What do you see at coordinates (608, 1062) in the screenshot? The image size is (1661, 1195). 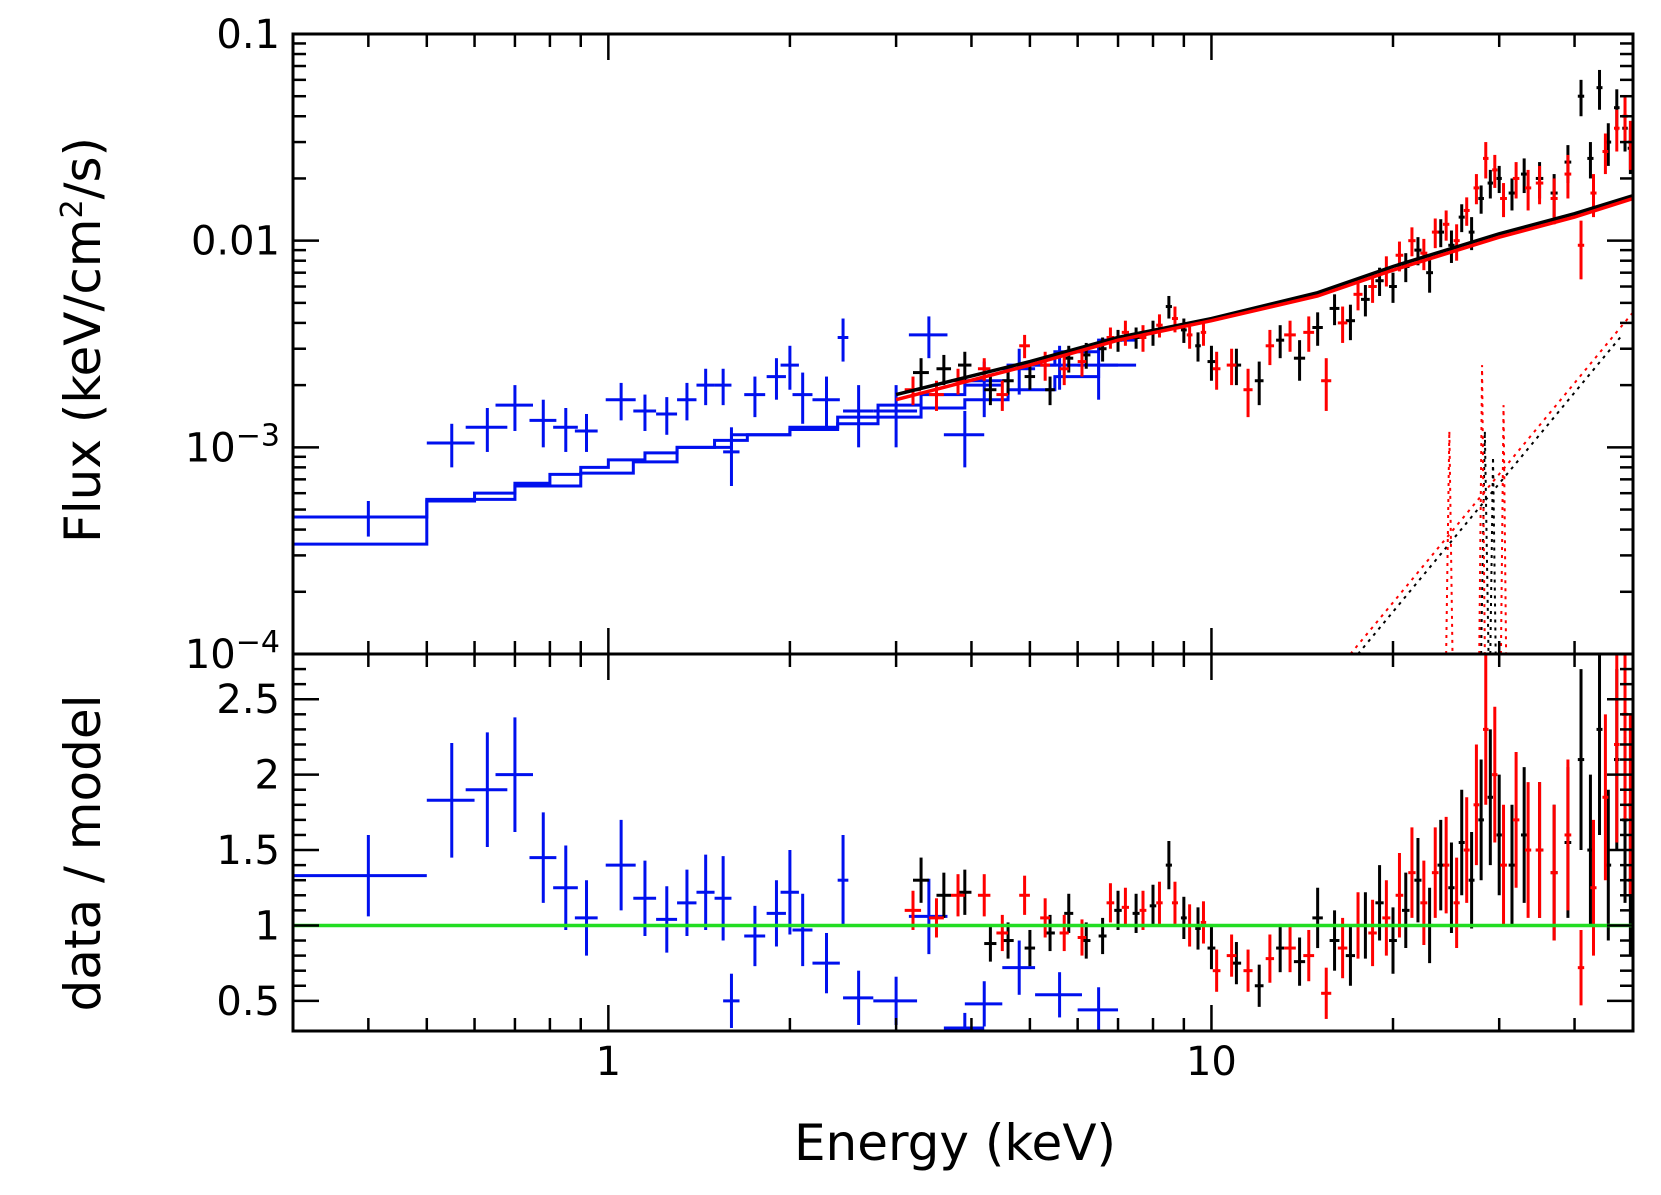 I see `x-tick-label: 1` at bounding box center [608, 1062].